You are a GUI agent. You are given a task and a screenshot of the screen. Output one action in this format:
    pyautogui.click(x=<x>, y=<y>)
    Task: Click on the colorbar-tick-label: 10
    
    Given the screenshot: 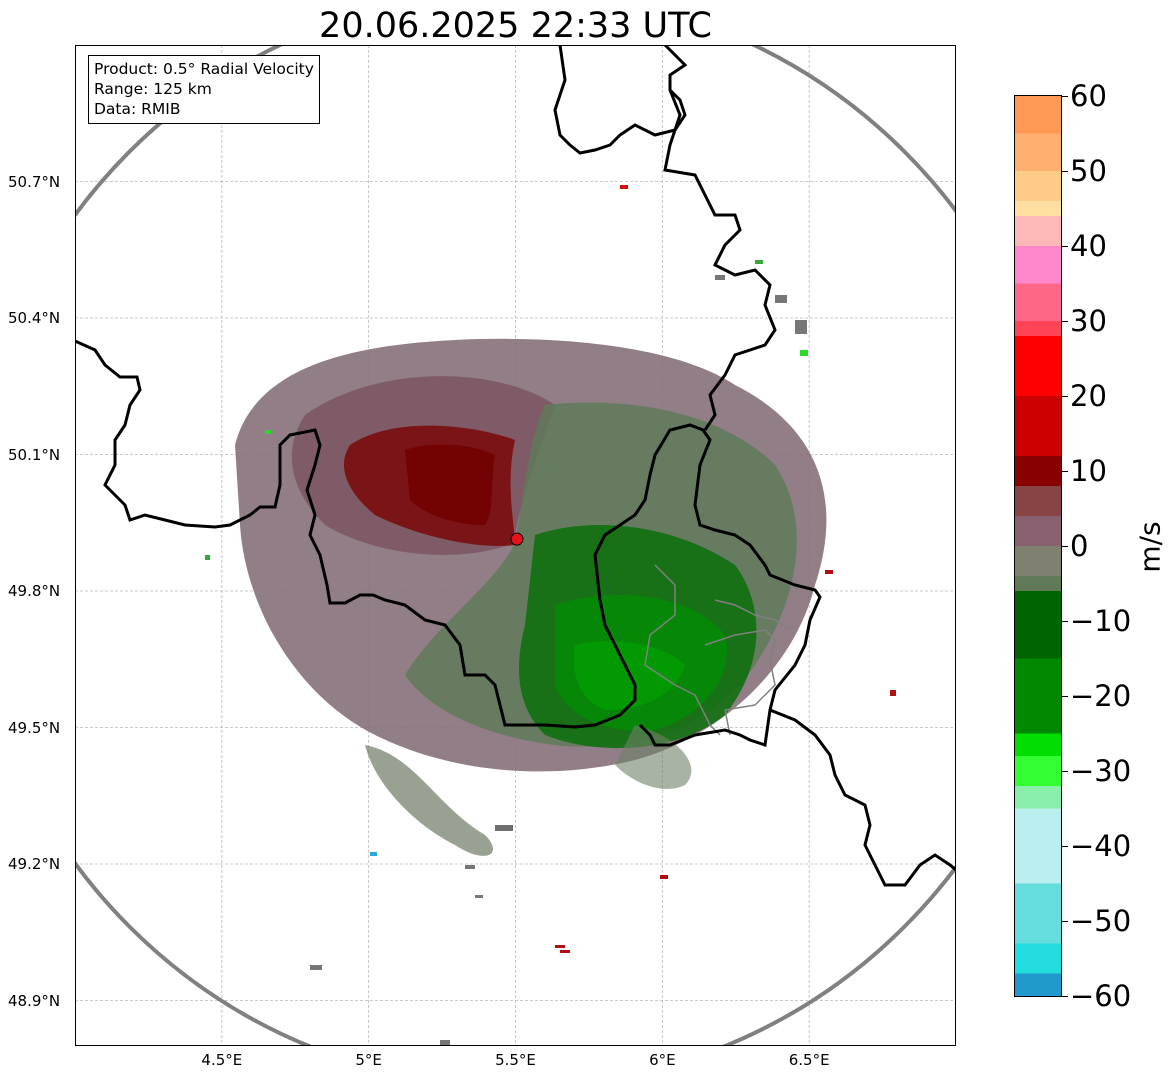 What is the action you would take?
    pyautogui.click(x=1088, y=471)
    